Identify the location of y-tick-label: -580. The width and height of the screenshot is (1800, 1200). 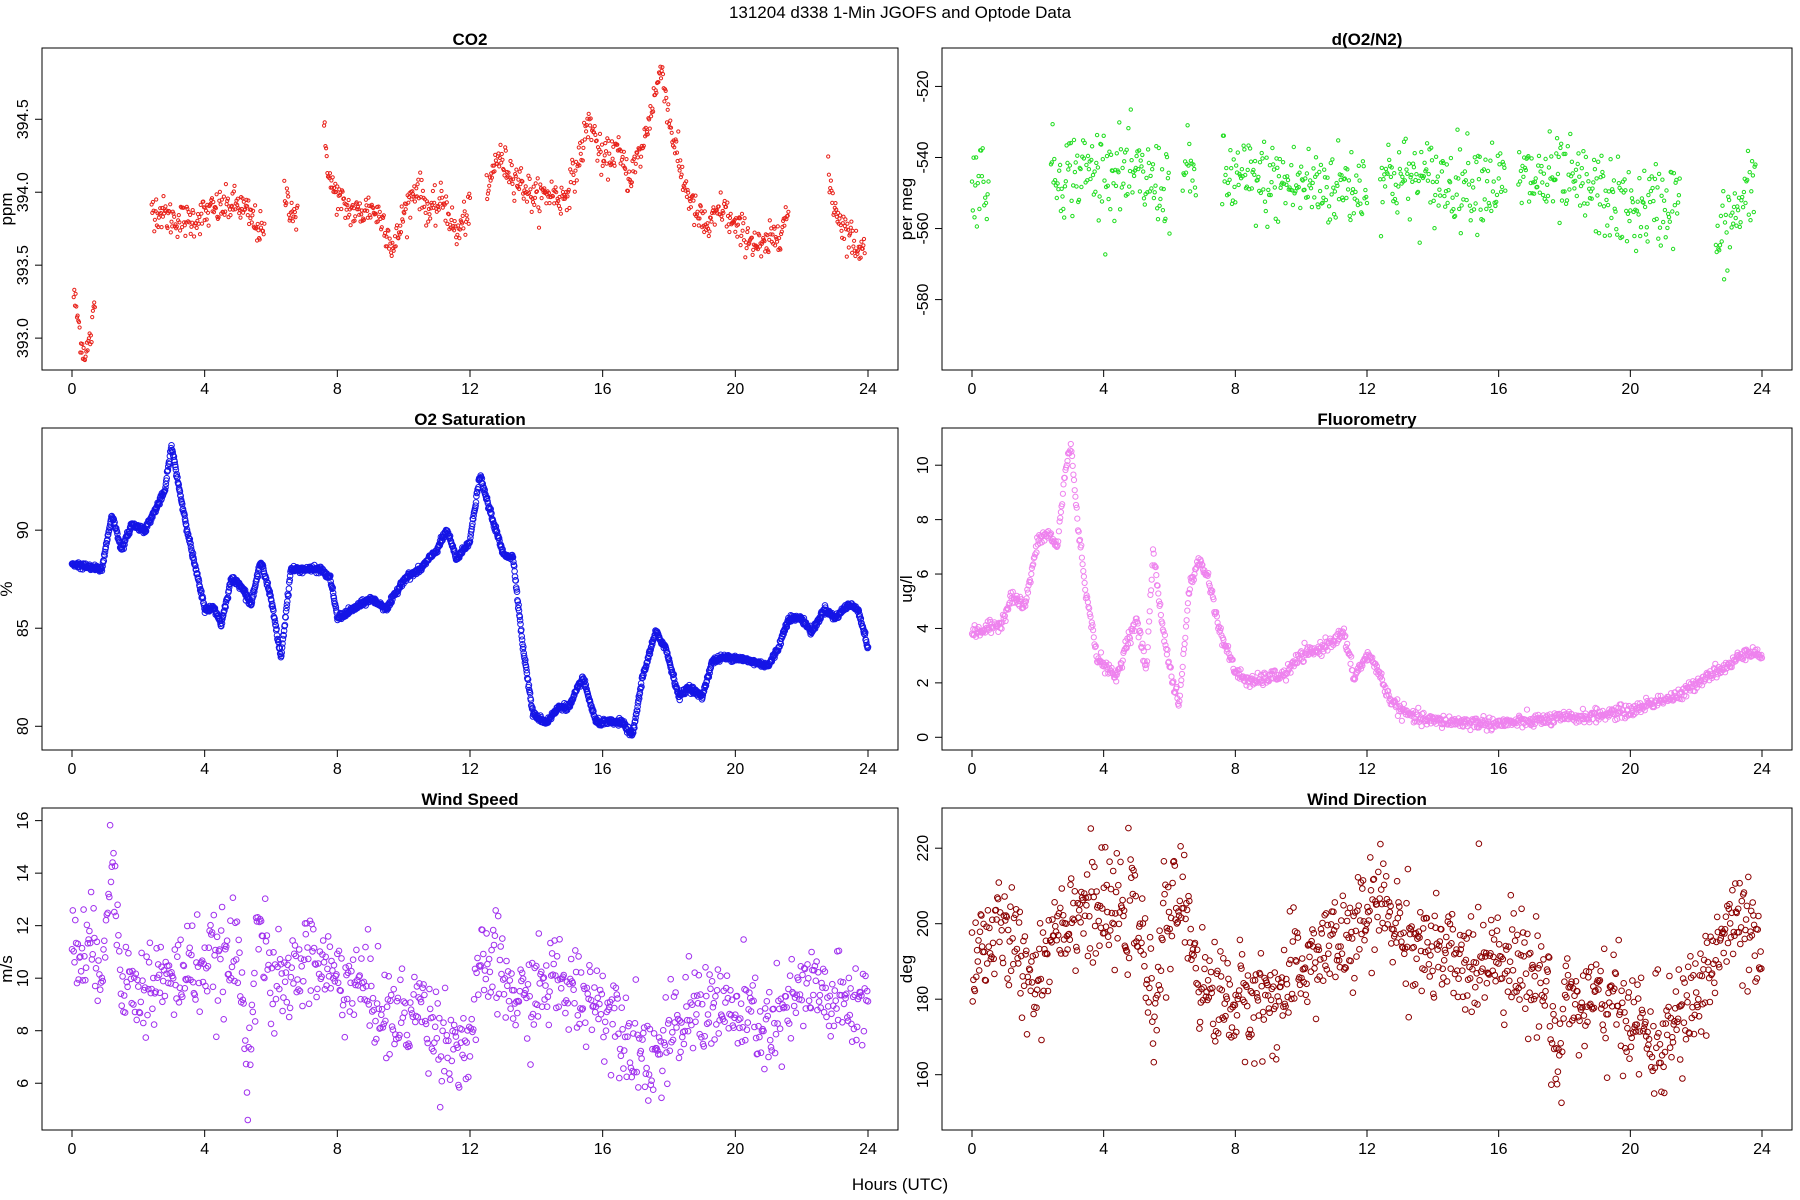
(923, 299).